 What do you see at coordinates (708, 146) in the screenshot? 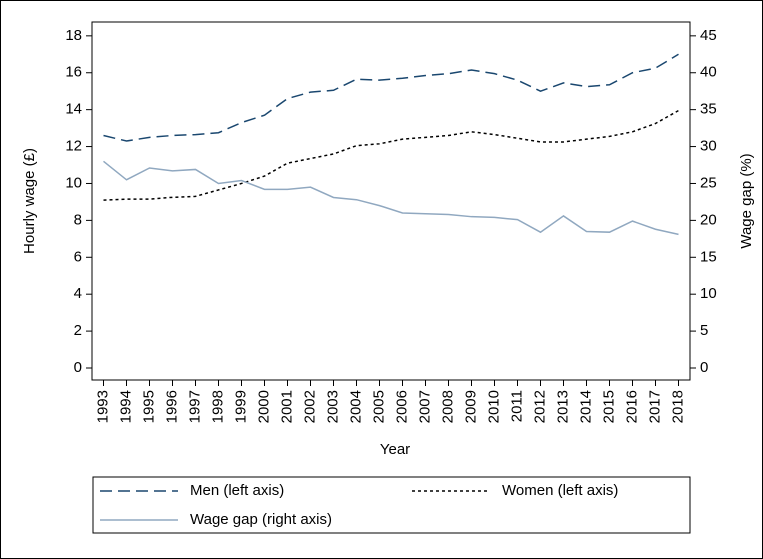
I see `y2-tick-label: 30` at bounding box center [708, 146].